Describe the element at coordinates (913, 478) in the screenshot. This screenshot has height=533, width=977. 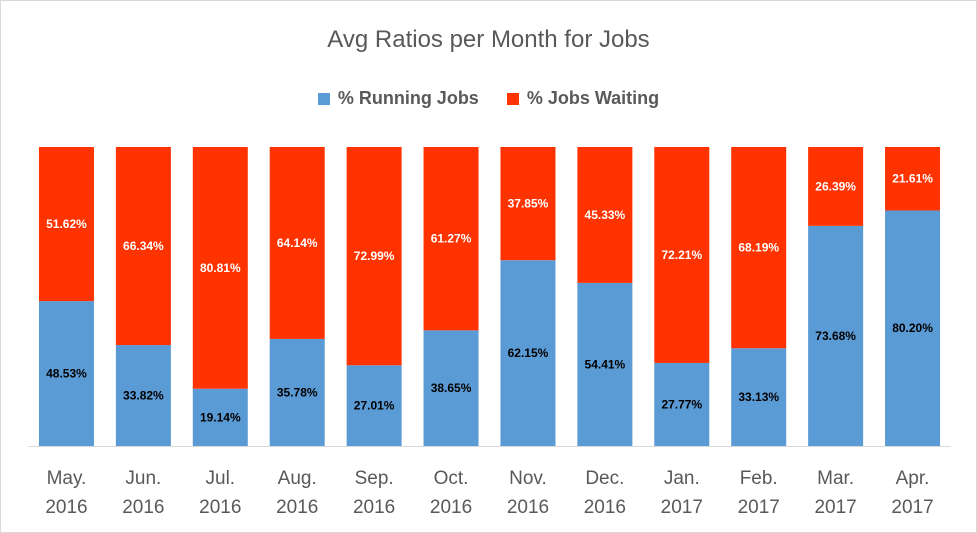
I see `x-tick-label-line-11-0: Apr.` at that location.